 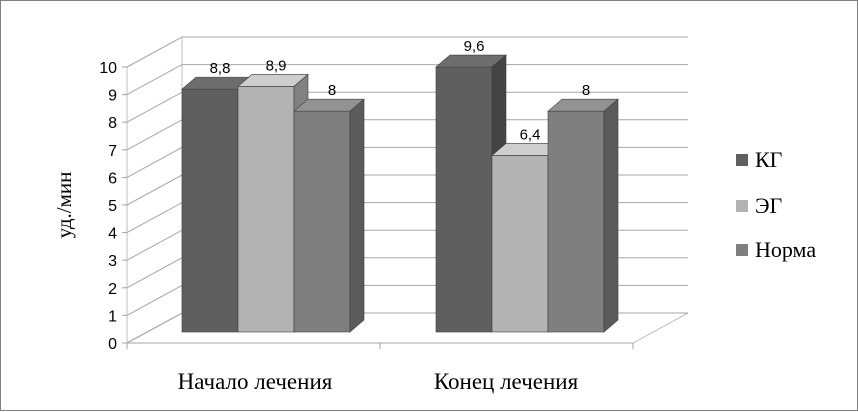 What do you see at coordinates (112, 289) in the screenshot?
I see `y-tick-label: 2` at bounding box center [112, 289].